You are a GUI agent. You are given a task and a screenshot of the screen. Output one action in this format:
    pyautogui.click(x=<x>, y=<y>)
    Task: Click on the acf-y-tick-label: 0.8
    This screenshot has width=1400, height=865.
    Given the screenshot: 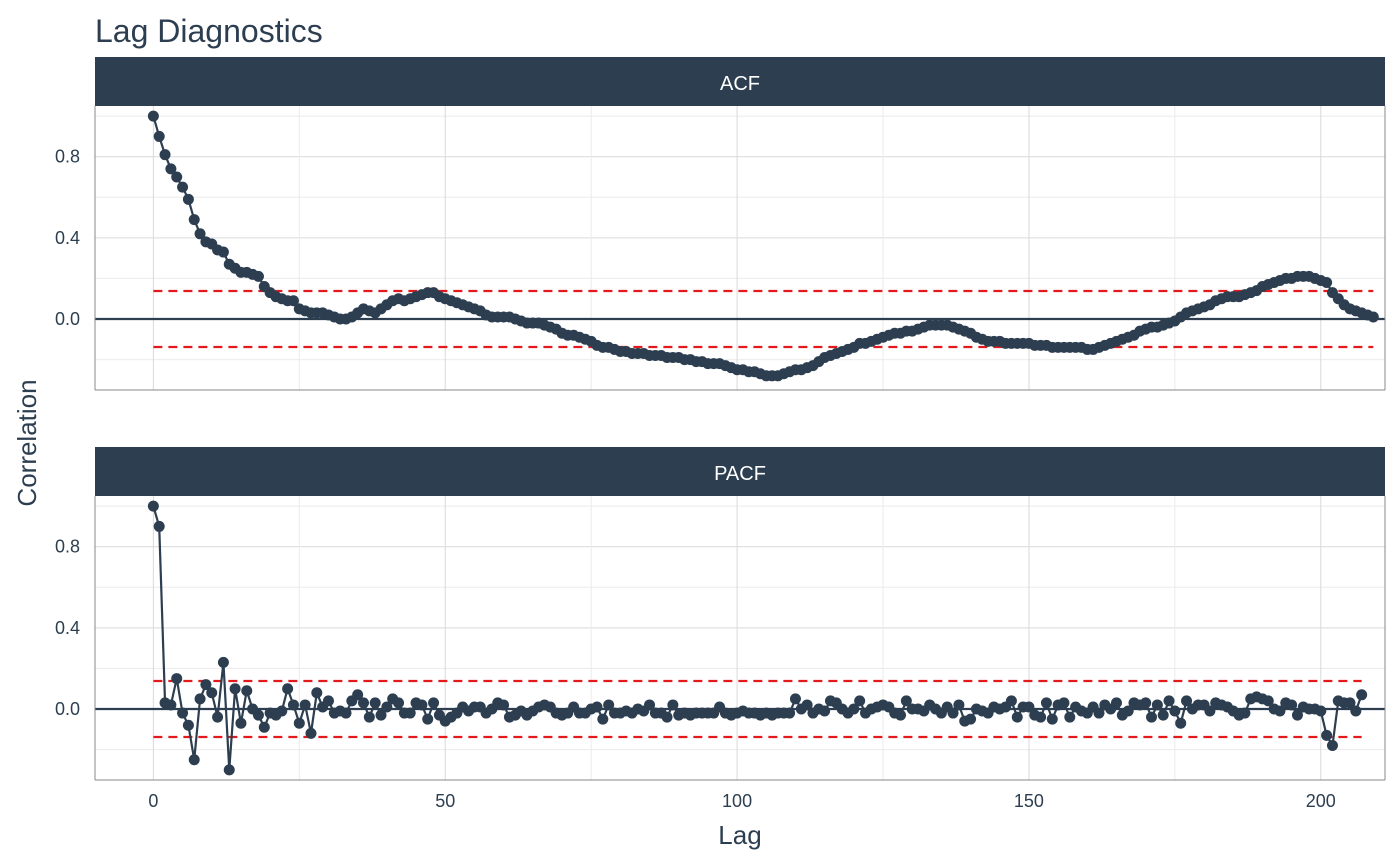 What is the action you would take?
    pyautogui.click(x=67, y=157)
    